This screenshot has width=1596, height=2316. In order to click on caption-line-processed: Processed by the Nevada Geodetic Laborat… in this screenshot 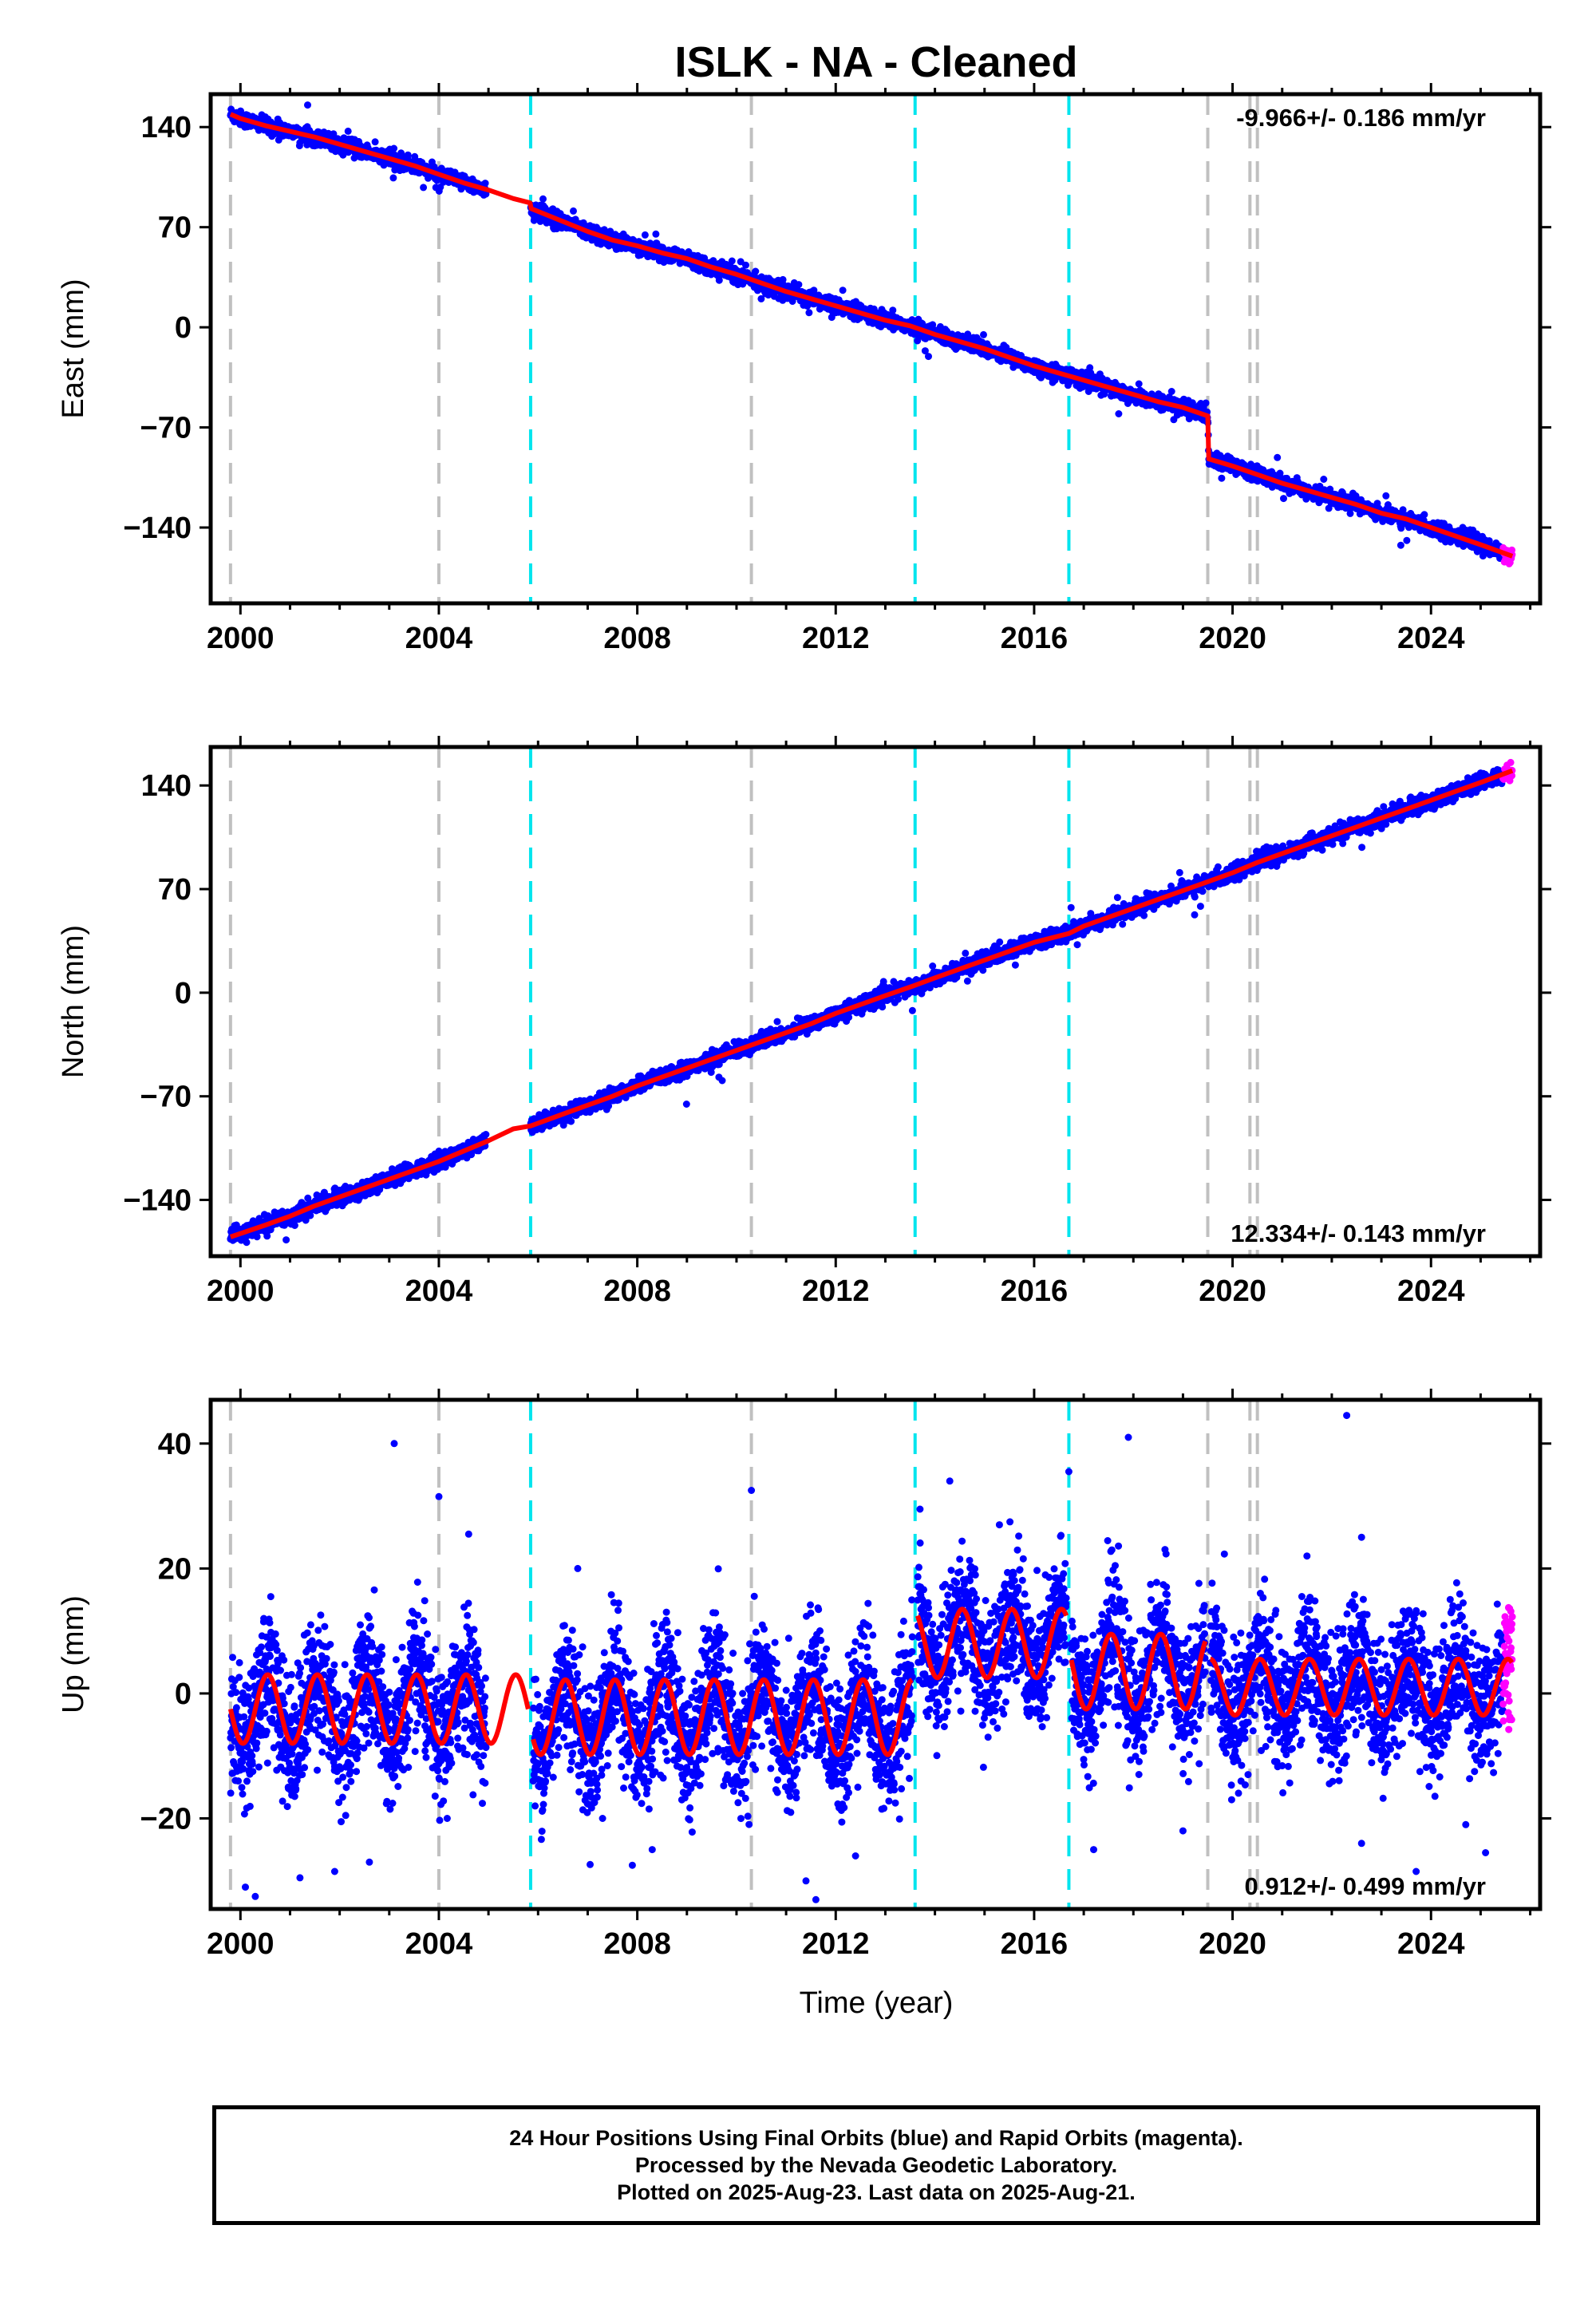, I will do `click(876, 2165)`.